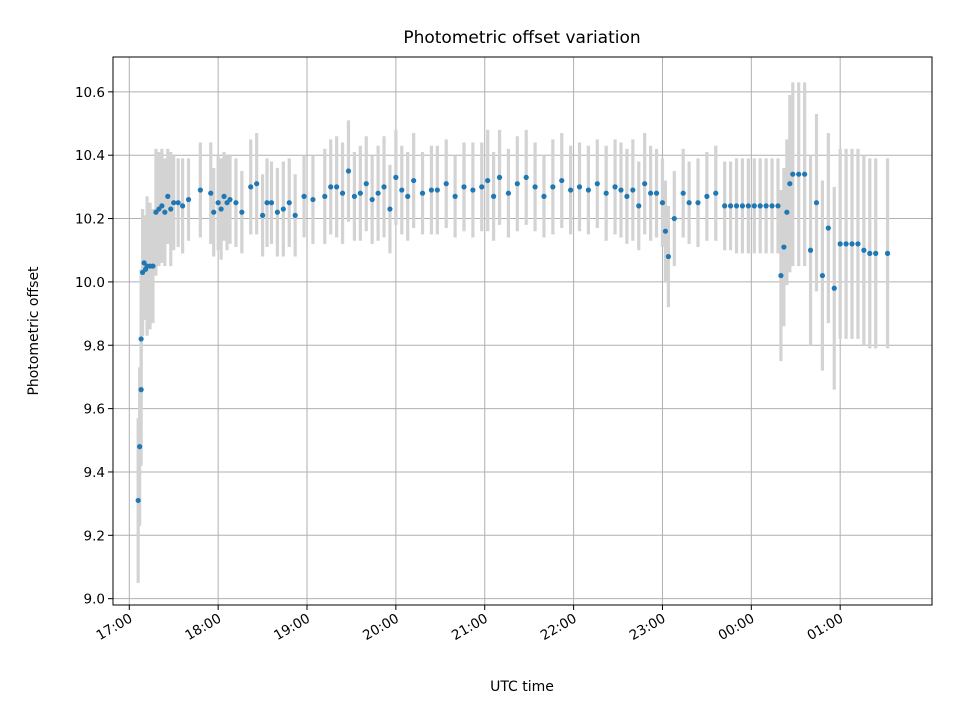 The image size is (960, 720). I want to click on y-tick-label: 10.2, so click(90, 220).